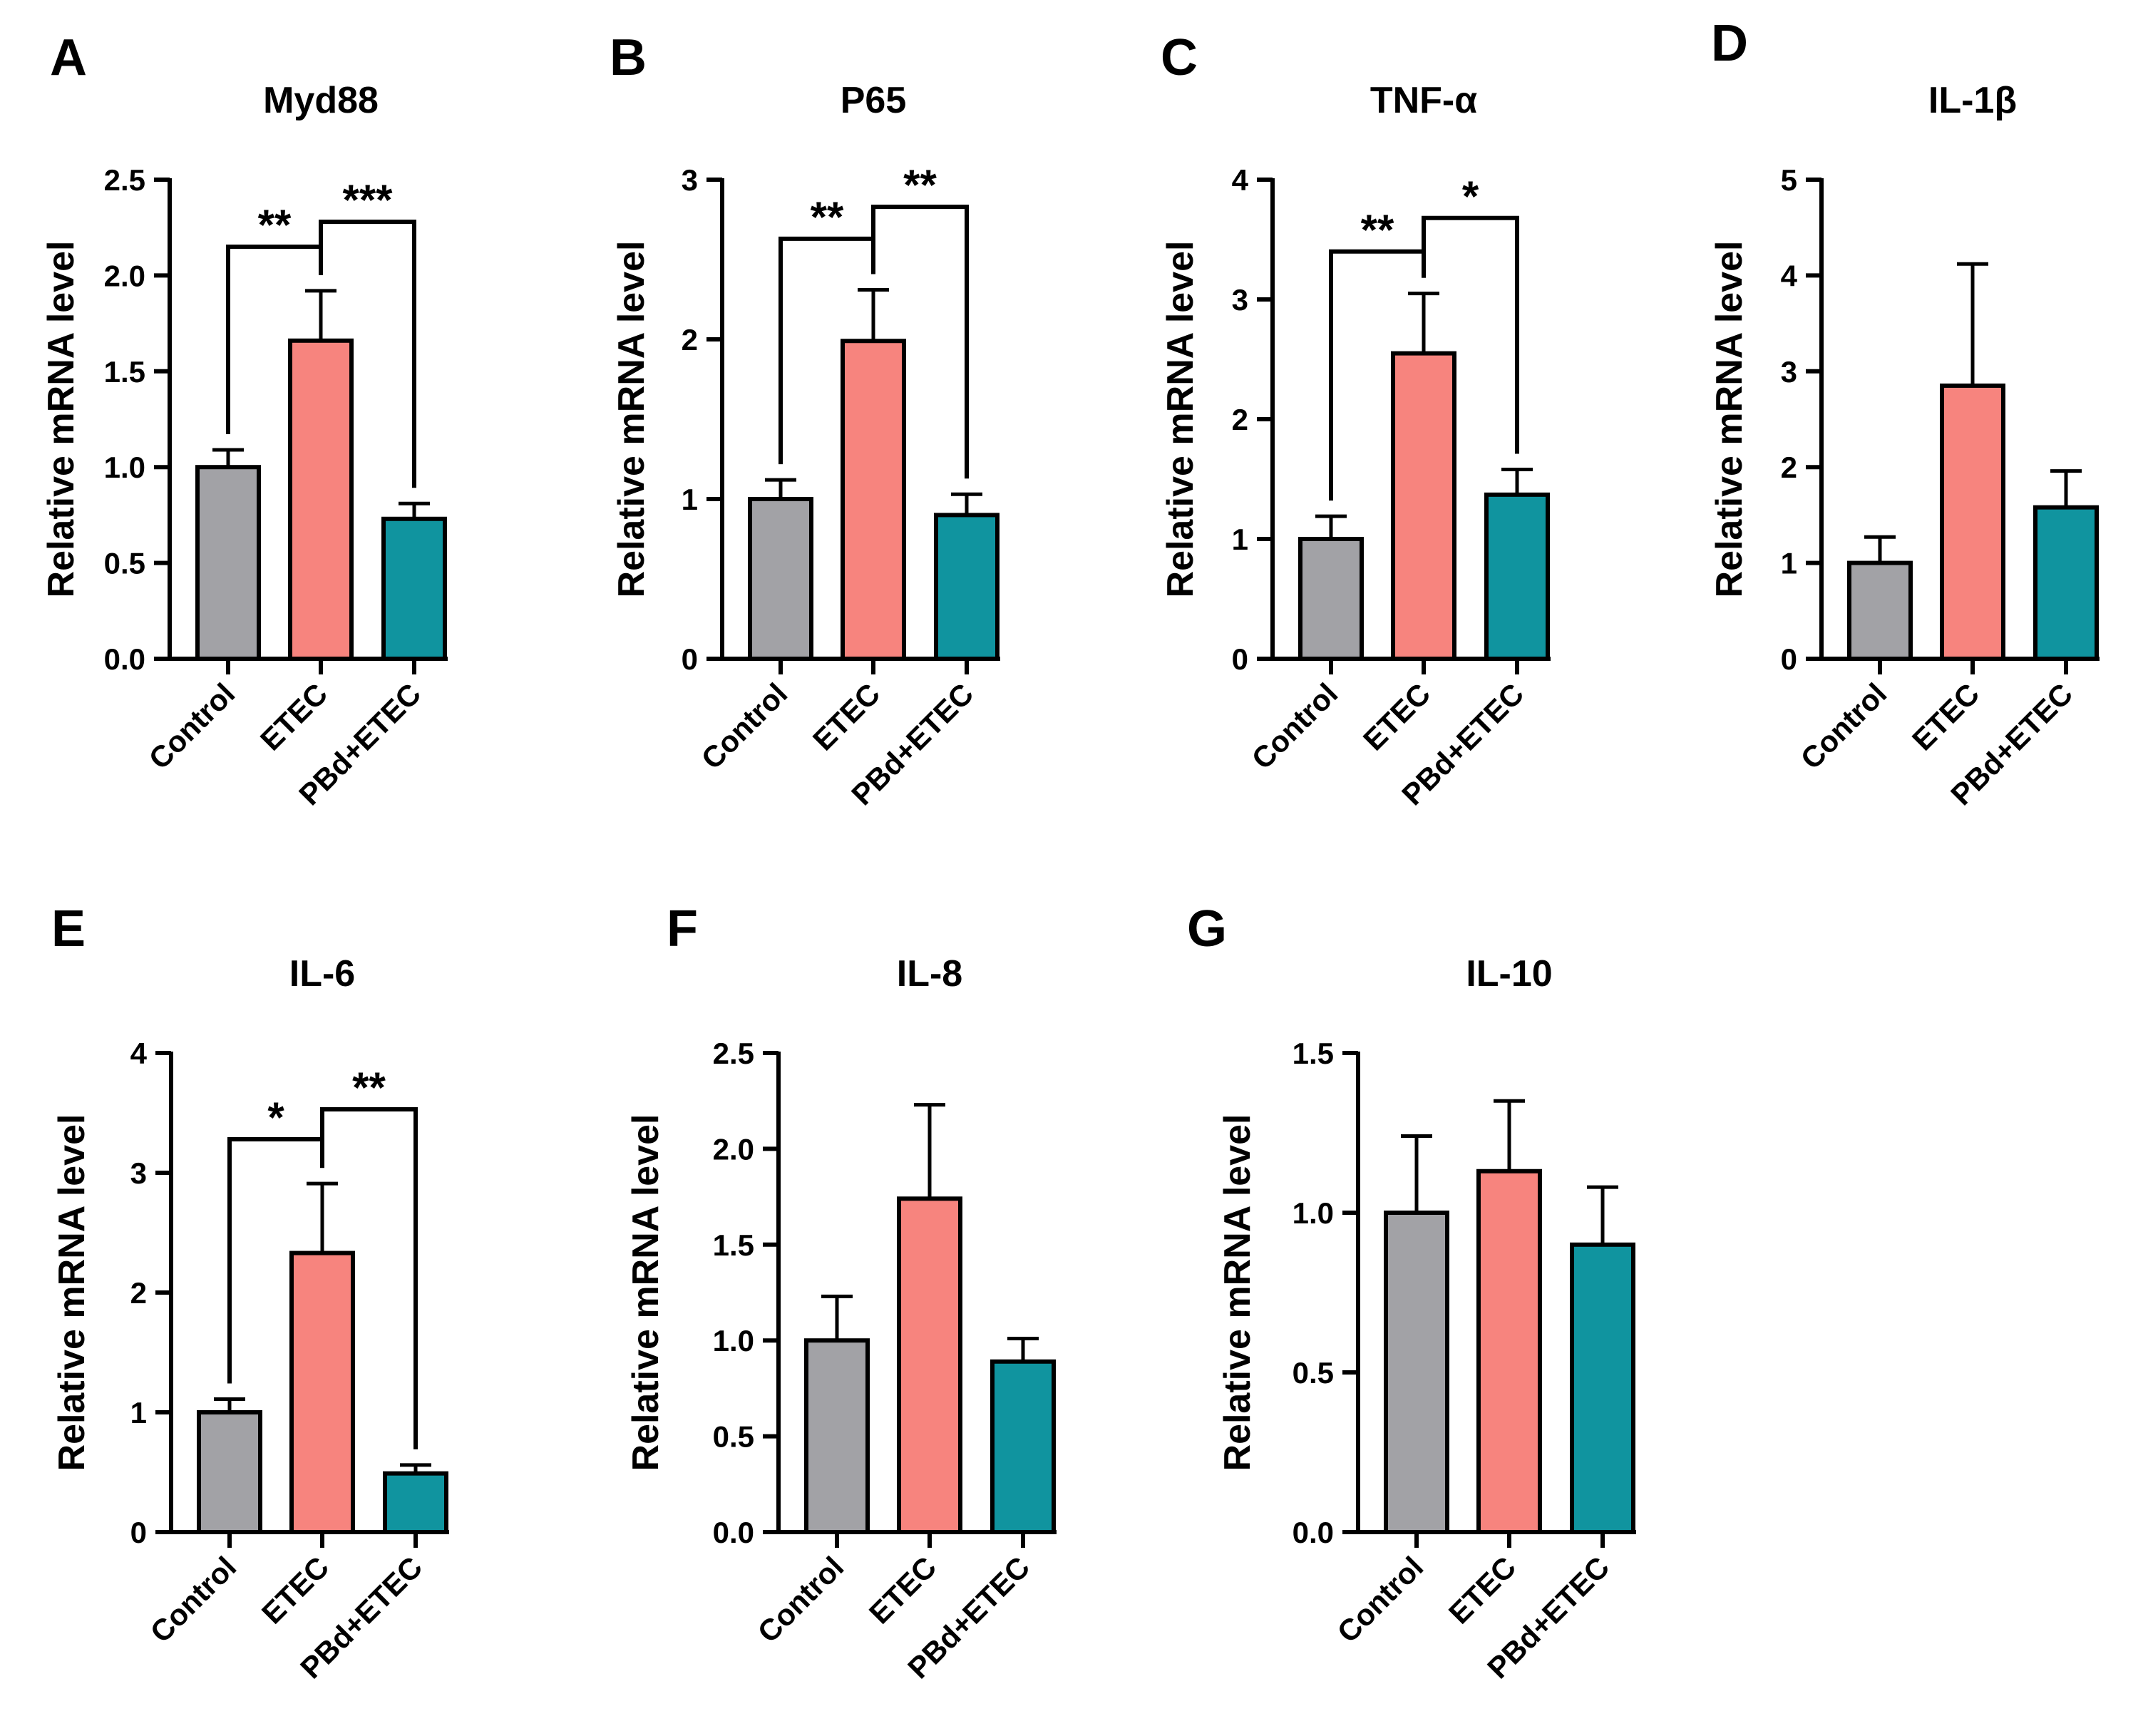 This screenshot has height=1736, width=2148. Describe the element at coordinates (874, 101) in the screenshot. I see `chart-title: P65` at that location.